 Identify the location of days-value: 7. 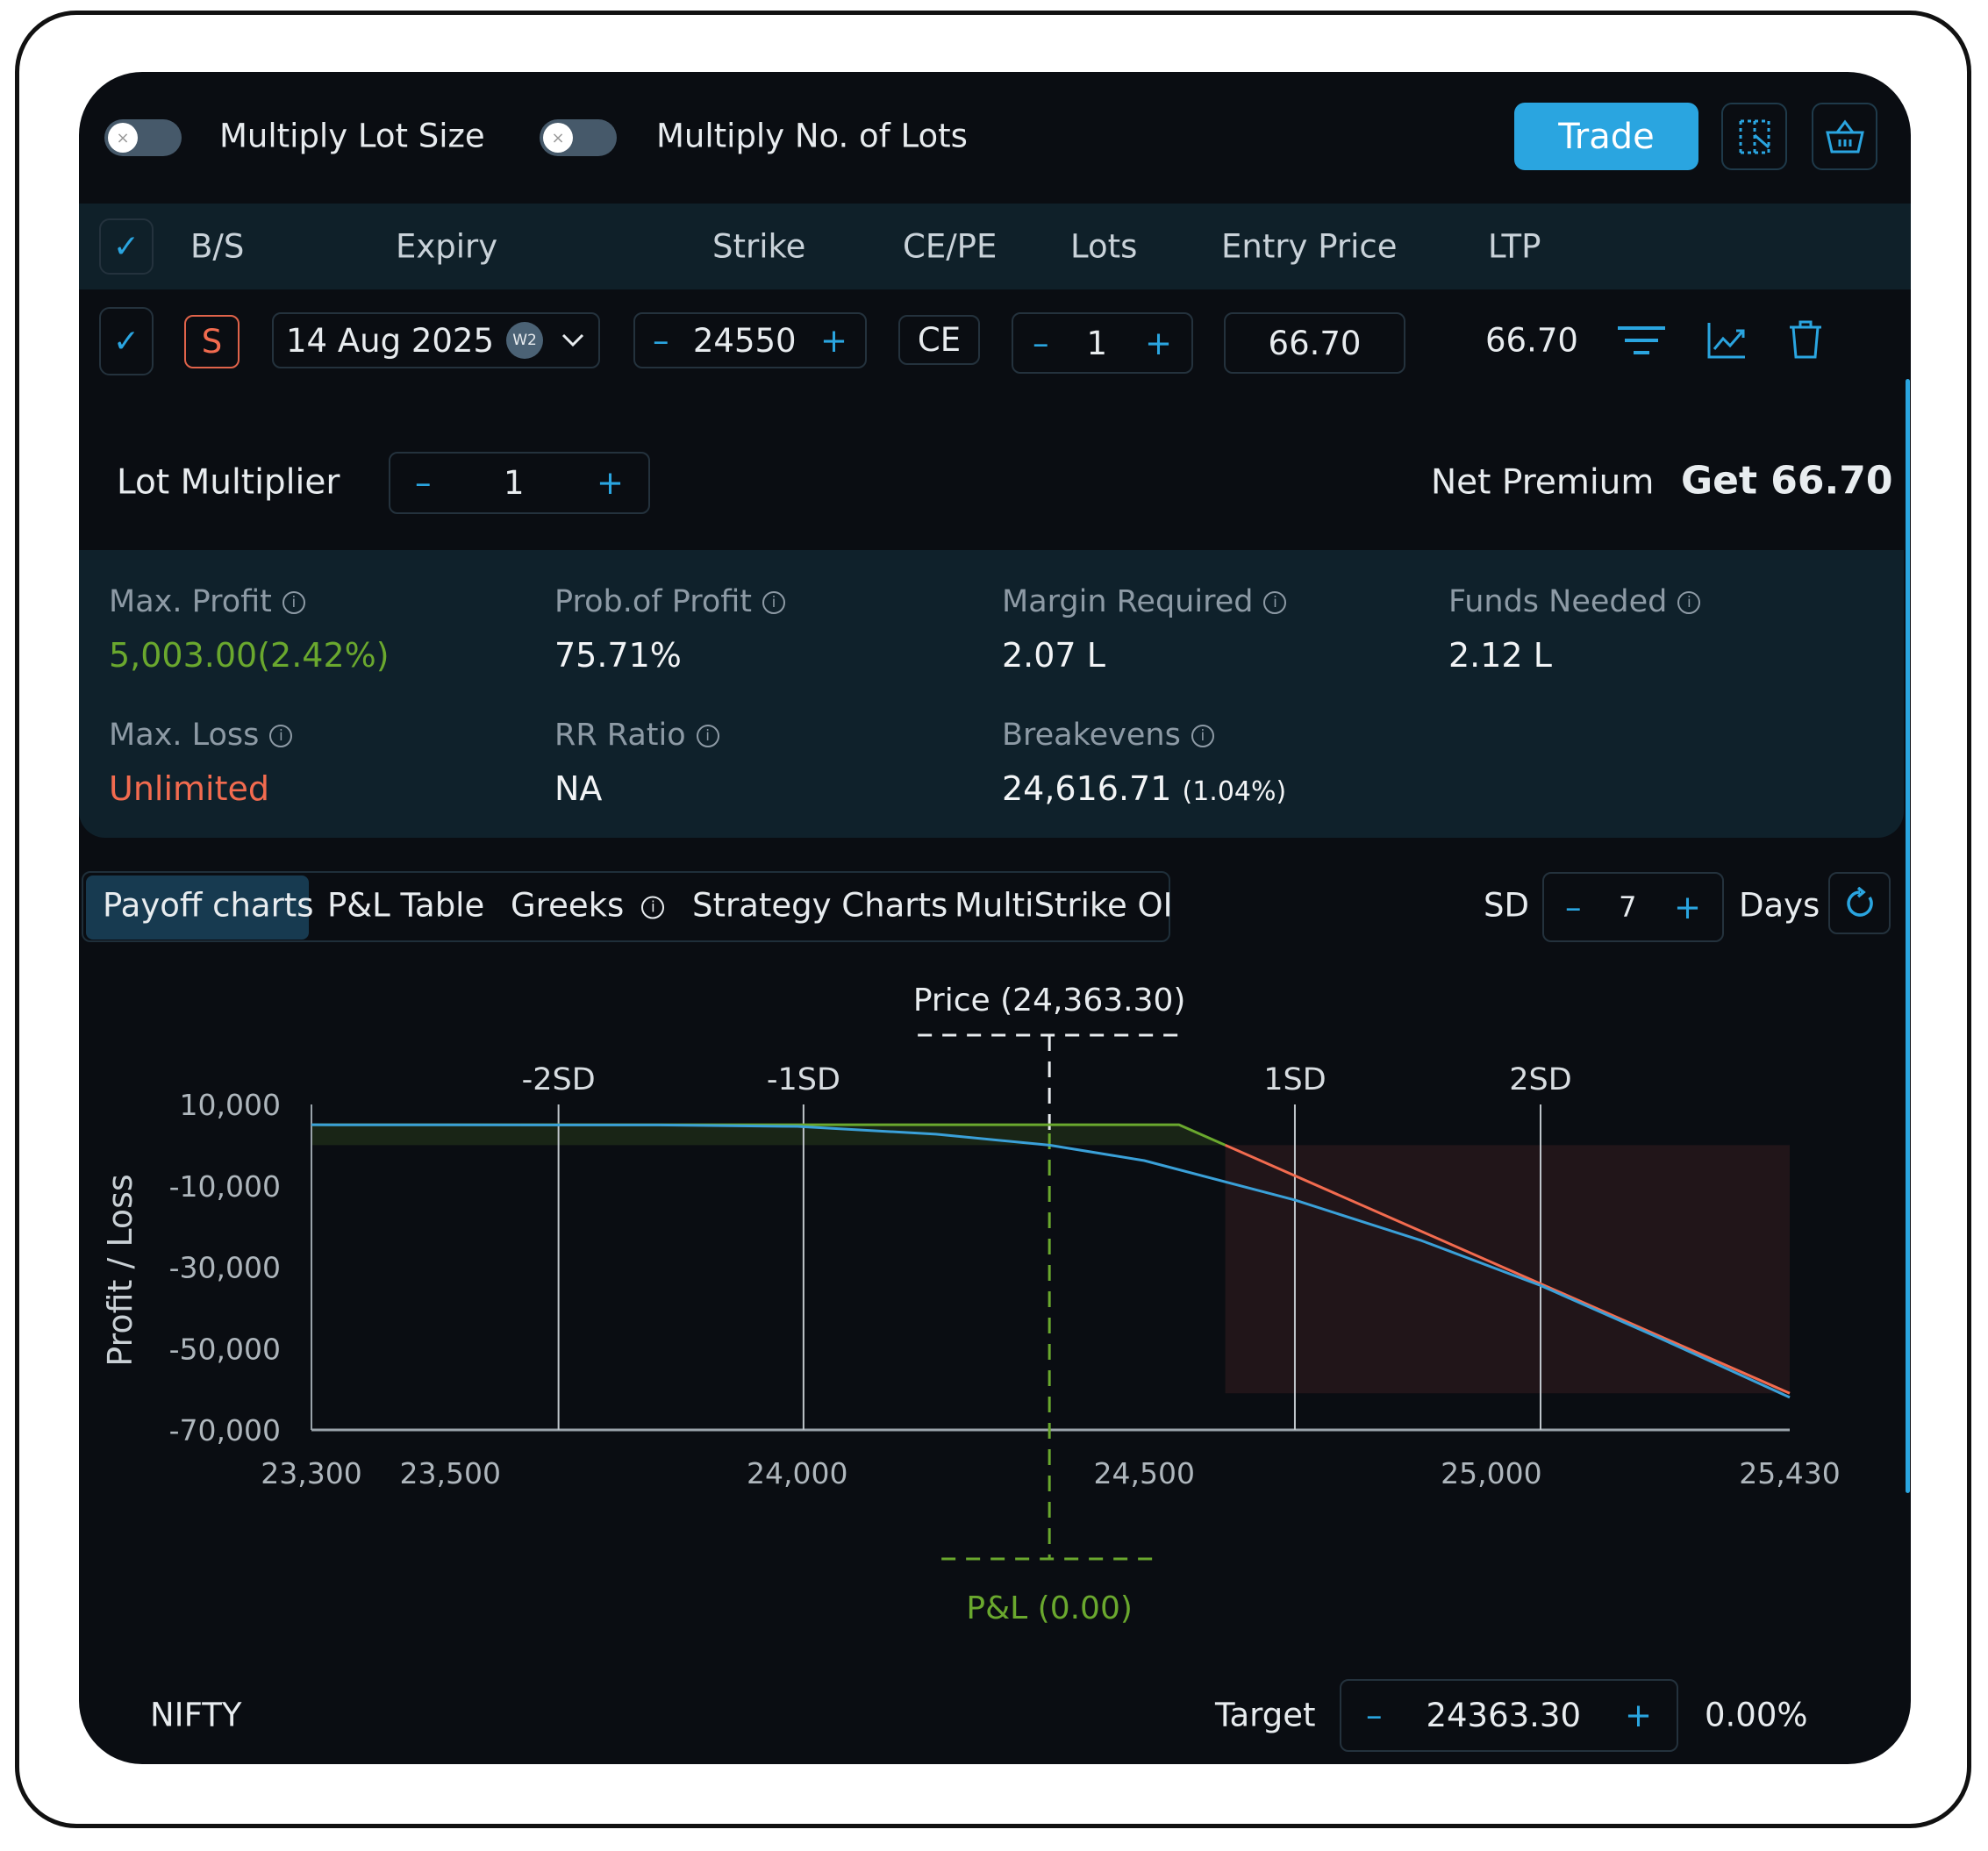
(1628, 907).